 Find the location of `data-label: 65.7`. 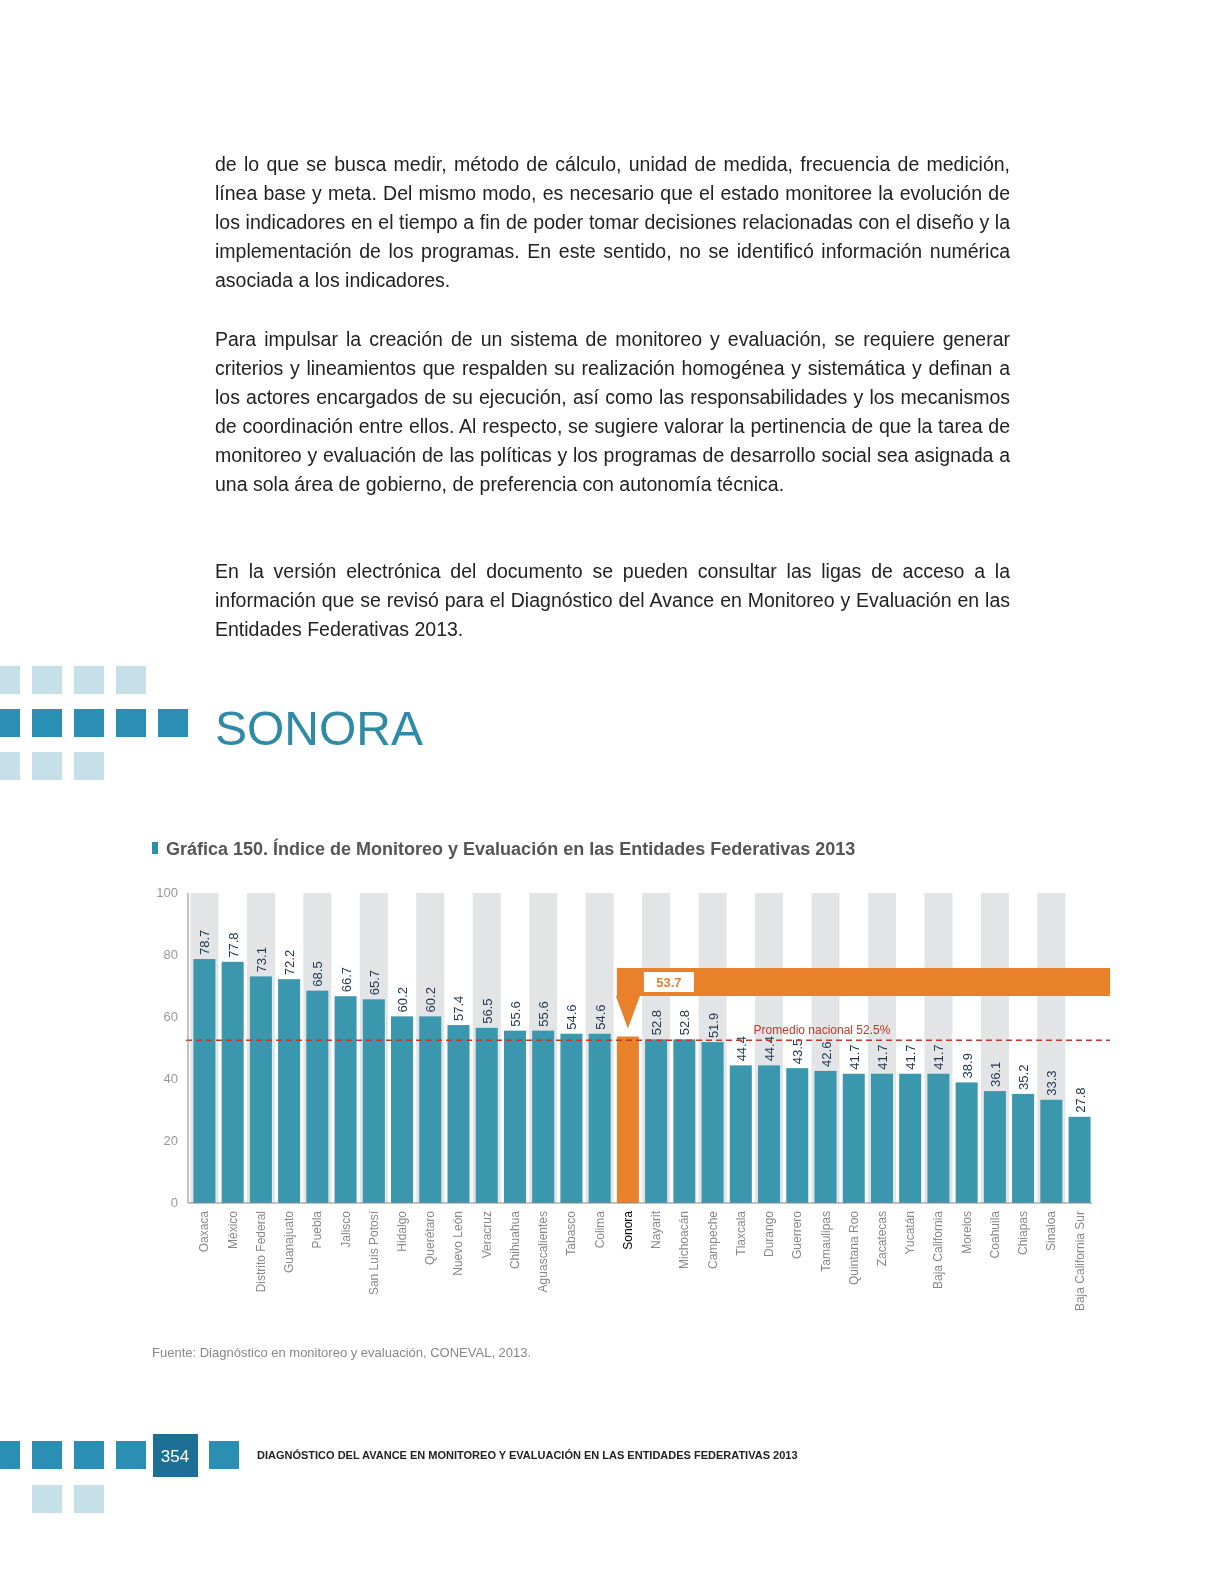

data-label: 65.7 is located at coordinates (374, 983).